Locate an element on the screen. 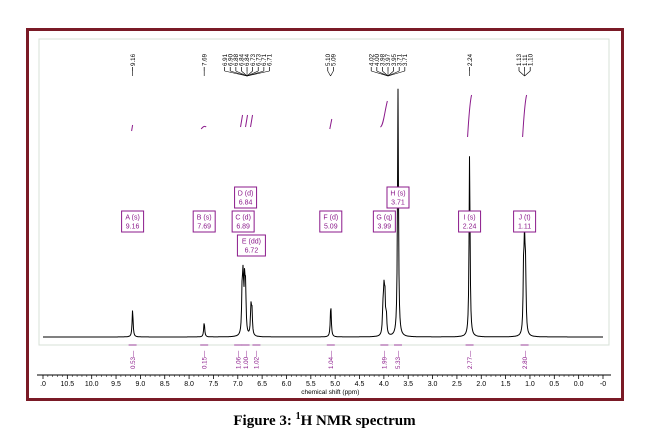 This screenshot has height=444, width=649. multiplet-shift: 6.72 is located at coordinates (252, 251).